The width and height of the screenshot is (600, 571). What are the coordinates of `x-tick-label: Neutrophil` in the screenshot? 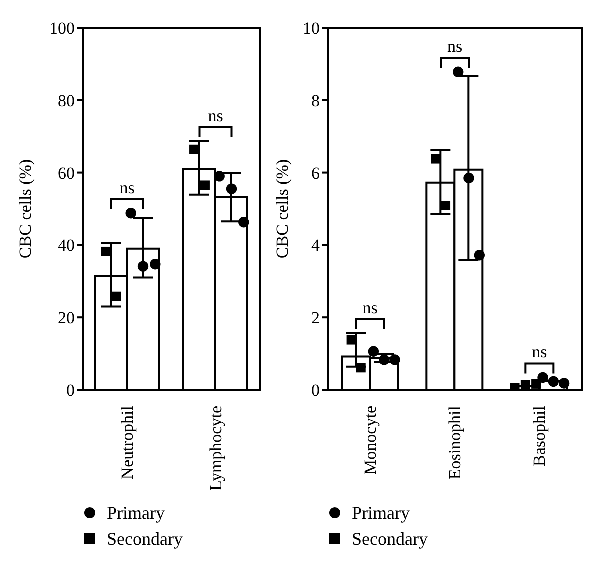 It's located at (127, 443).